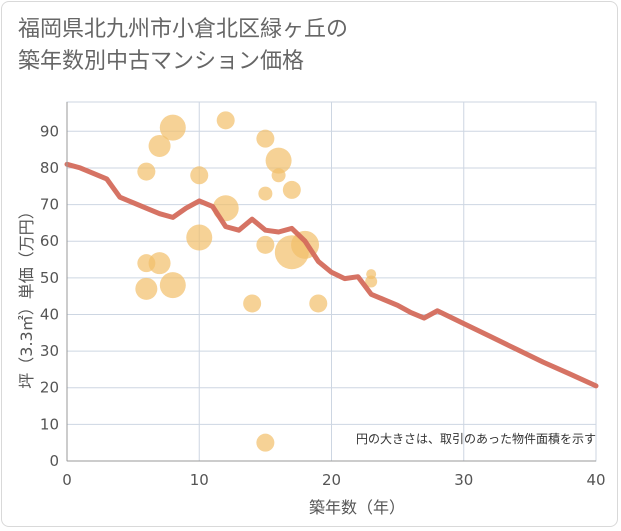  What do you see at coordinates (183, 29) in the screenshot?
I see `title-line-1: 福岡県北九州市小倉北区緑ヶ丘の` at bounding box center [183, 29].